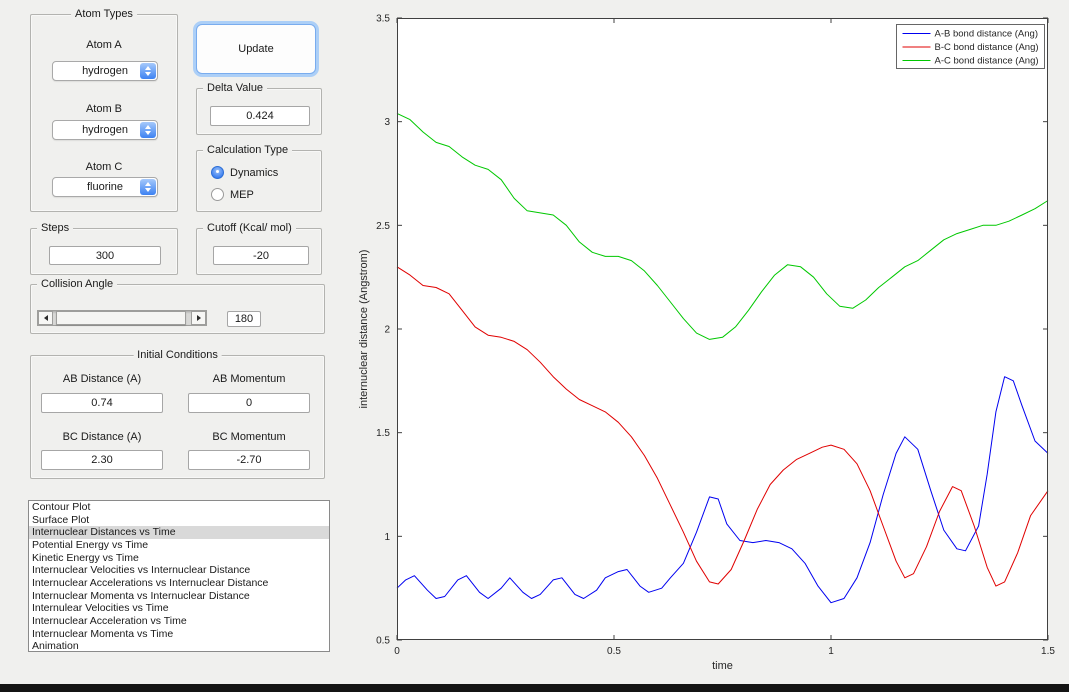 This screenshot has height=692, width=1069. What do you see at coordinates (260, 116) in the screenshot?
I see `delta-value-field: 0.424` at bounding box center [260, 116].